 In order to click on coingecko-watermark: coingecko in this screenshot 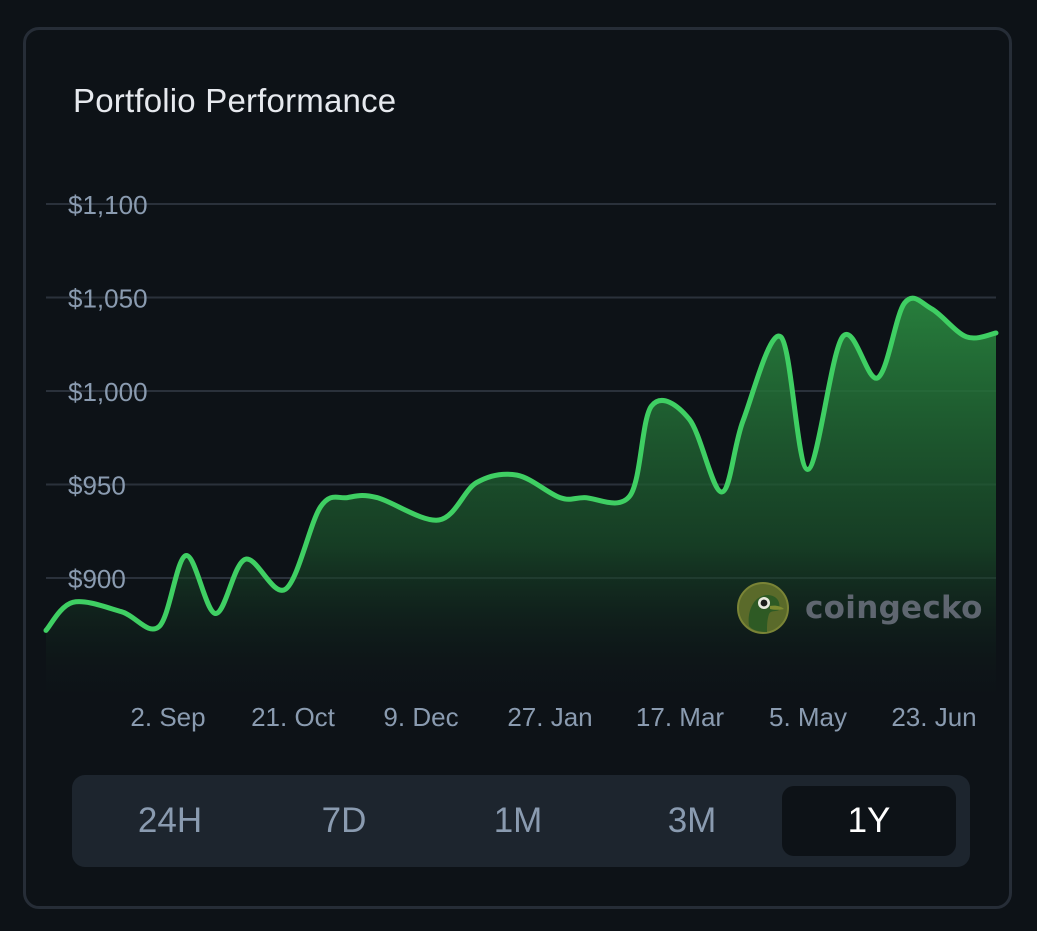, I will do `click(860, 608)`.